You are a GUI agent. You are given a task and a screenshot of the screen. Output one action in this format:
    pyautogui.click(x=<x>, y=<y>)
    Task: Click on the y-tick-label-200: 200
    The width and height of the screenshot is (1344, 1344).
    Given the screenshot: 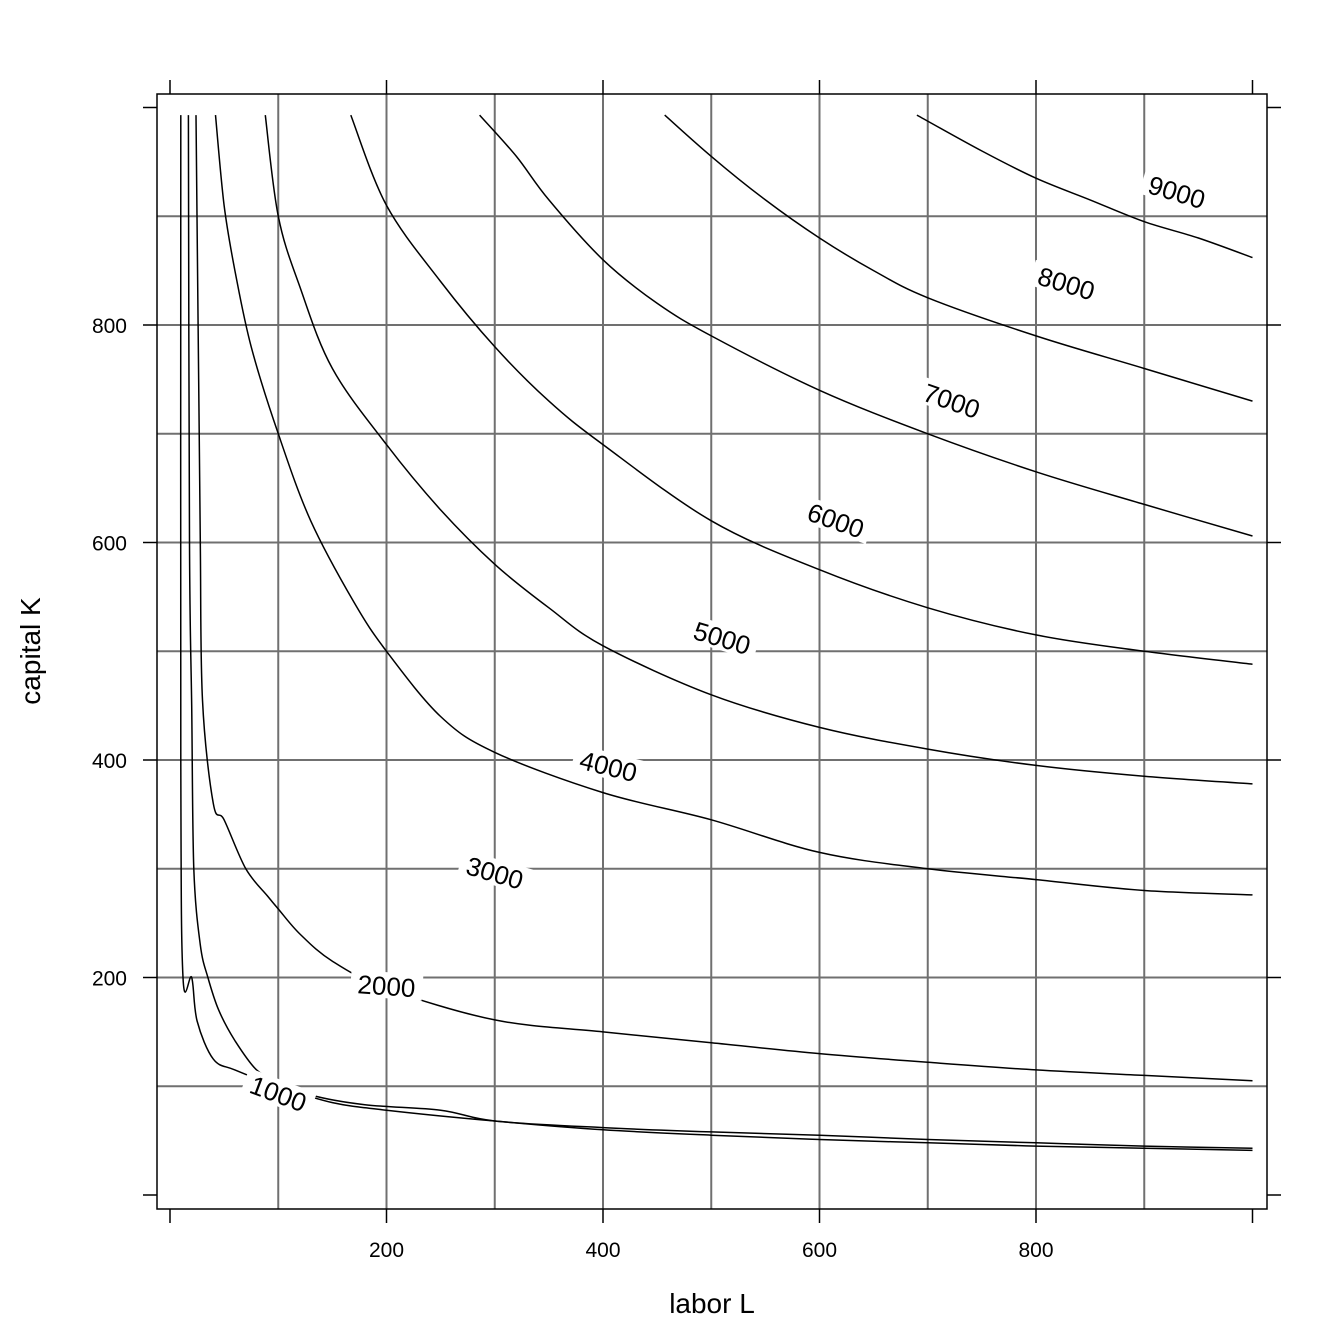 What is the action you would take?
    pyautogui.click(x=109, y=979)
    